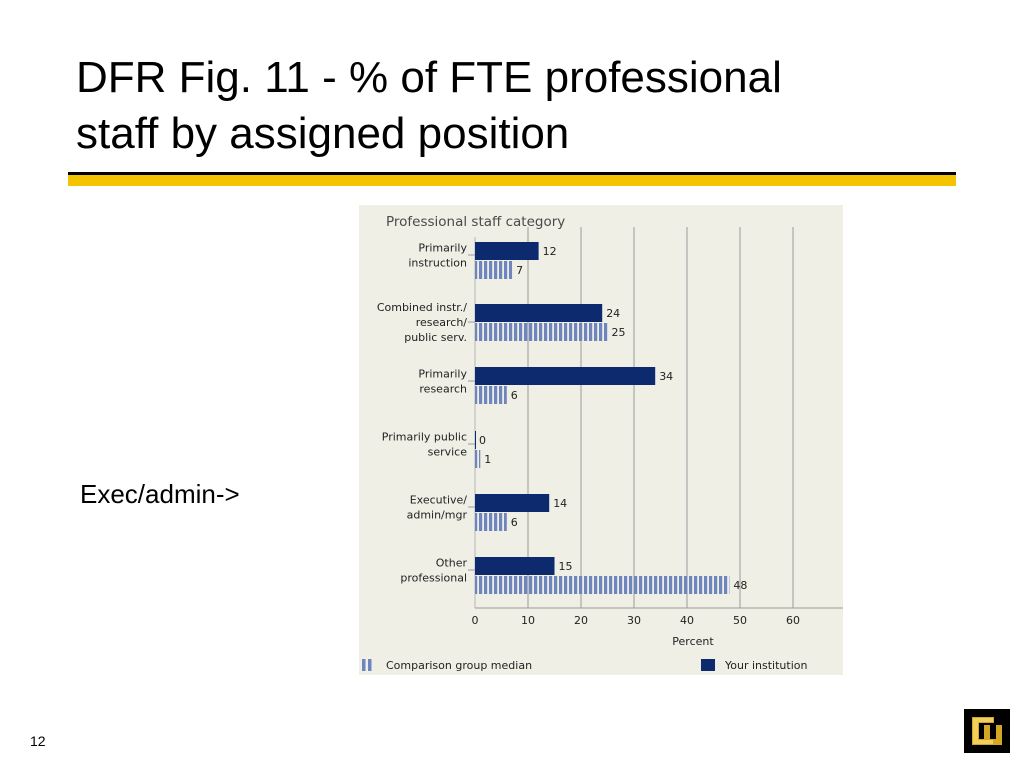 The image size is (1024, 768). I want to click on data-label-comparison-median: 7, so click(519, 270).